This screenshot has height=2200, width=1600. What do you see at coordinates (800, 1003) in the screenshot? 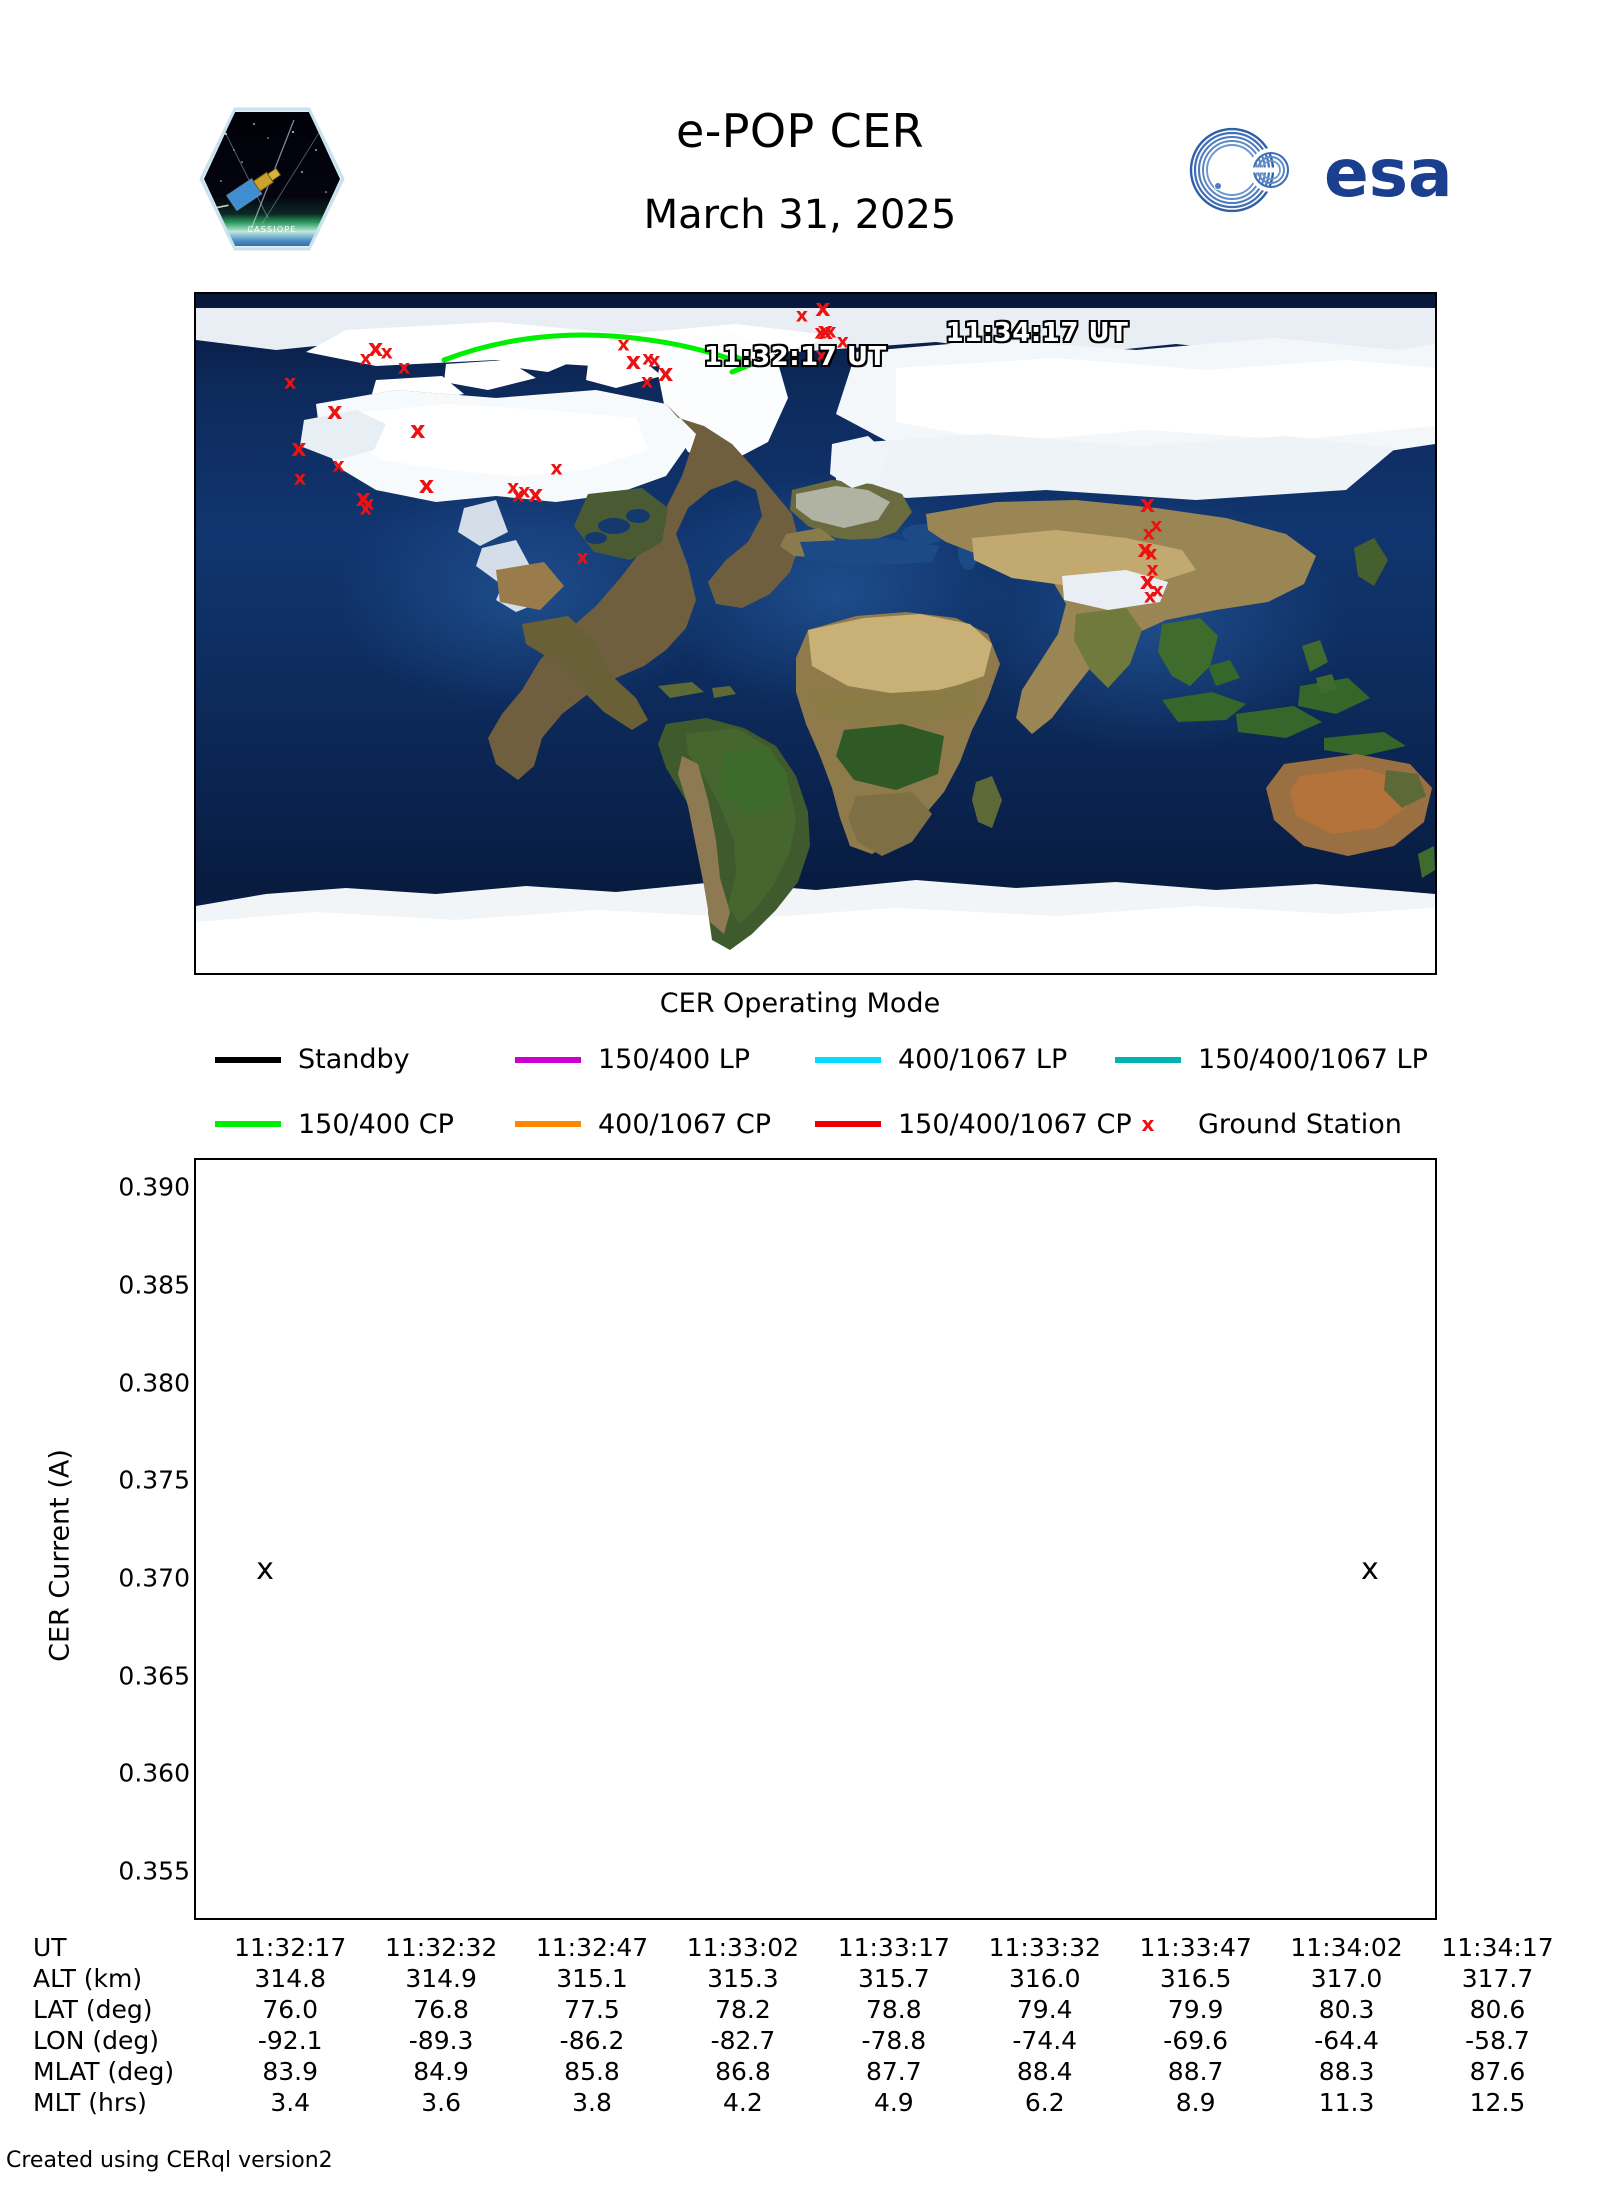
I see `legend-title: CER Operating Mode` at bounding box center [800, 1003].